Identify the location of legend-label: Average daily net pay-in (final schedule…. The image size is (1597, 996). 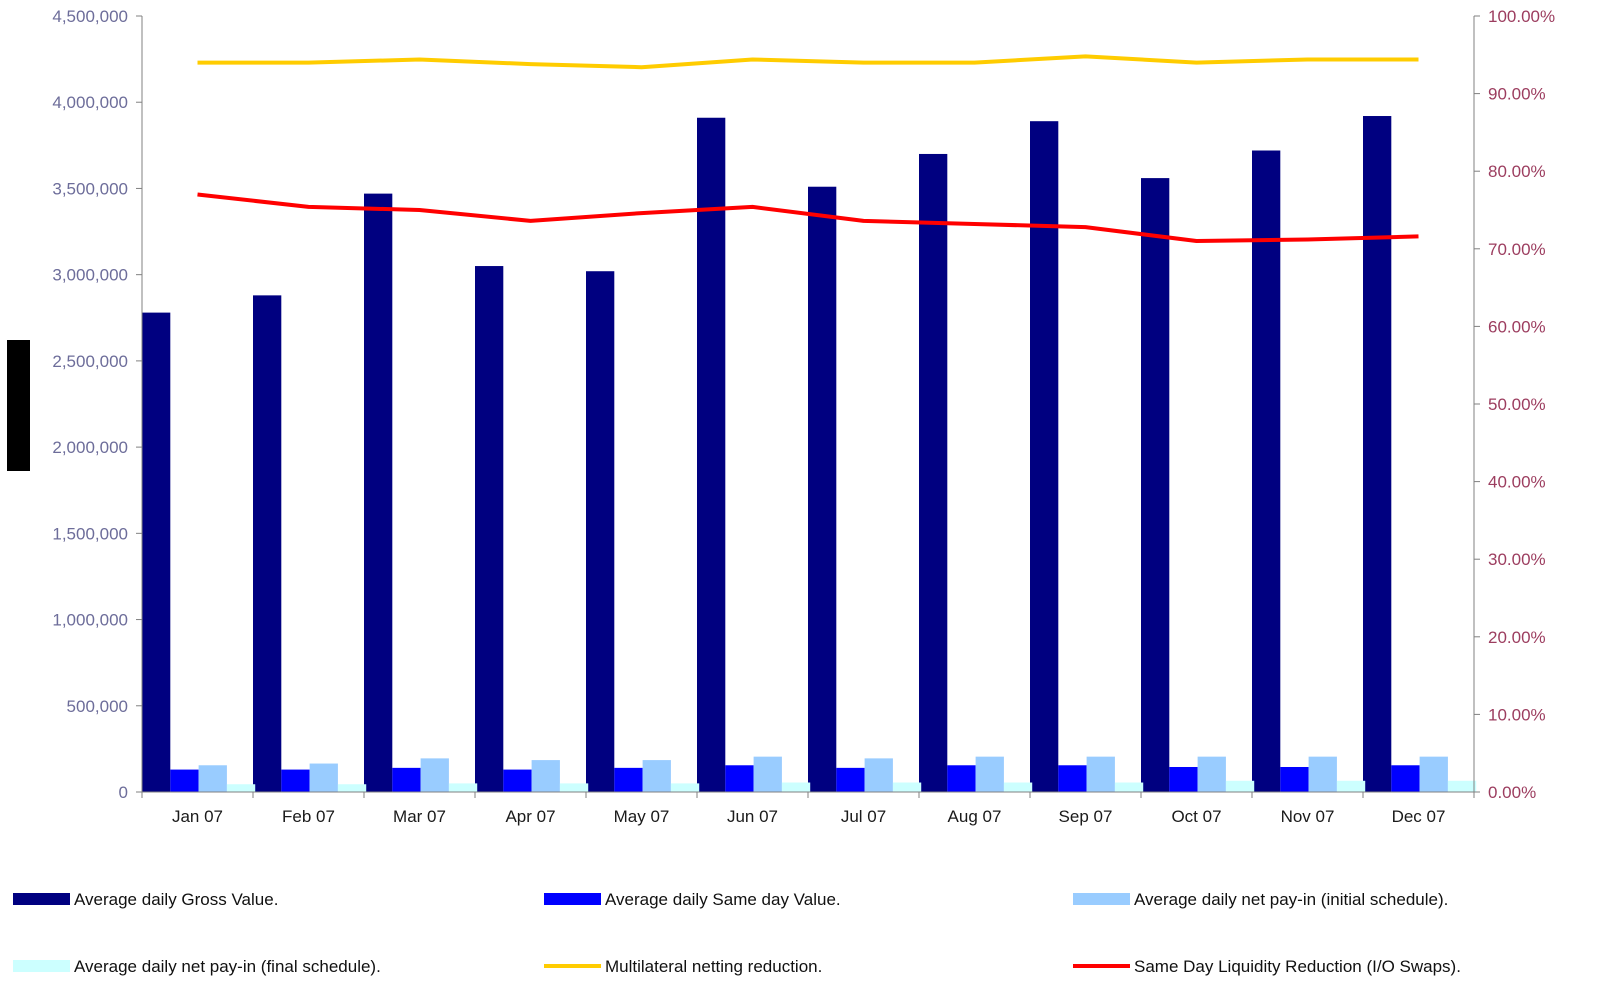
(227, 966).